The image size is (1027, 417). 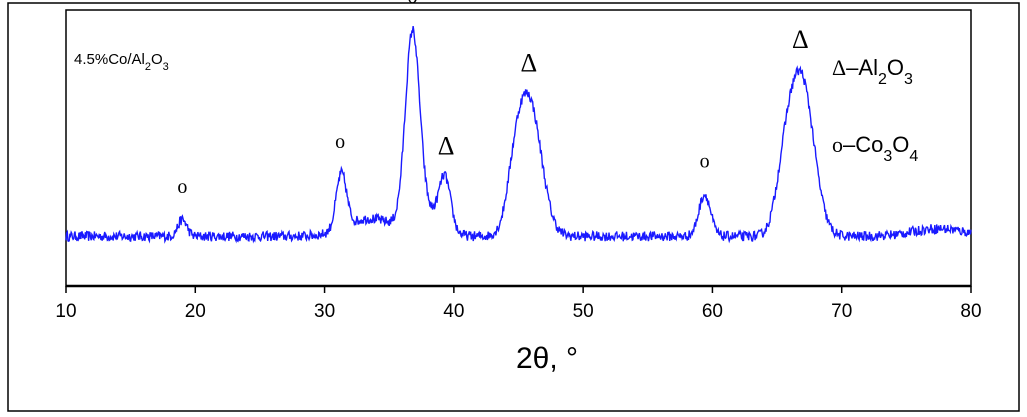 I want to click on x-tick-label: 60, so click(x=712, y=311).